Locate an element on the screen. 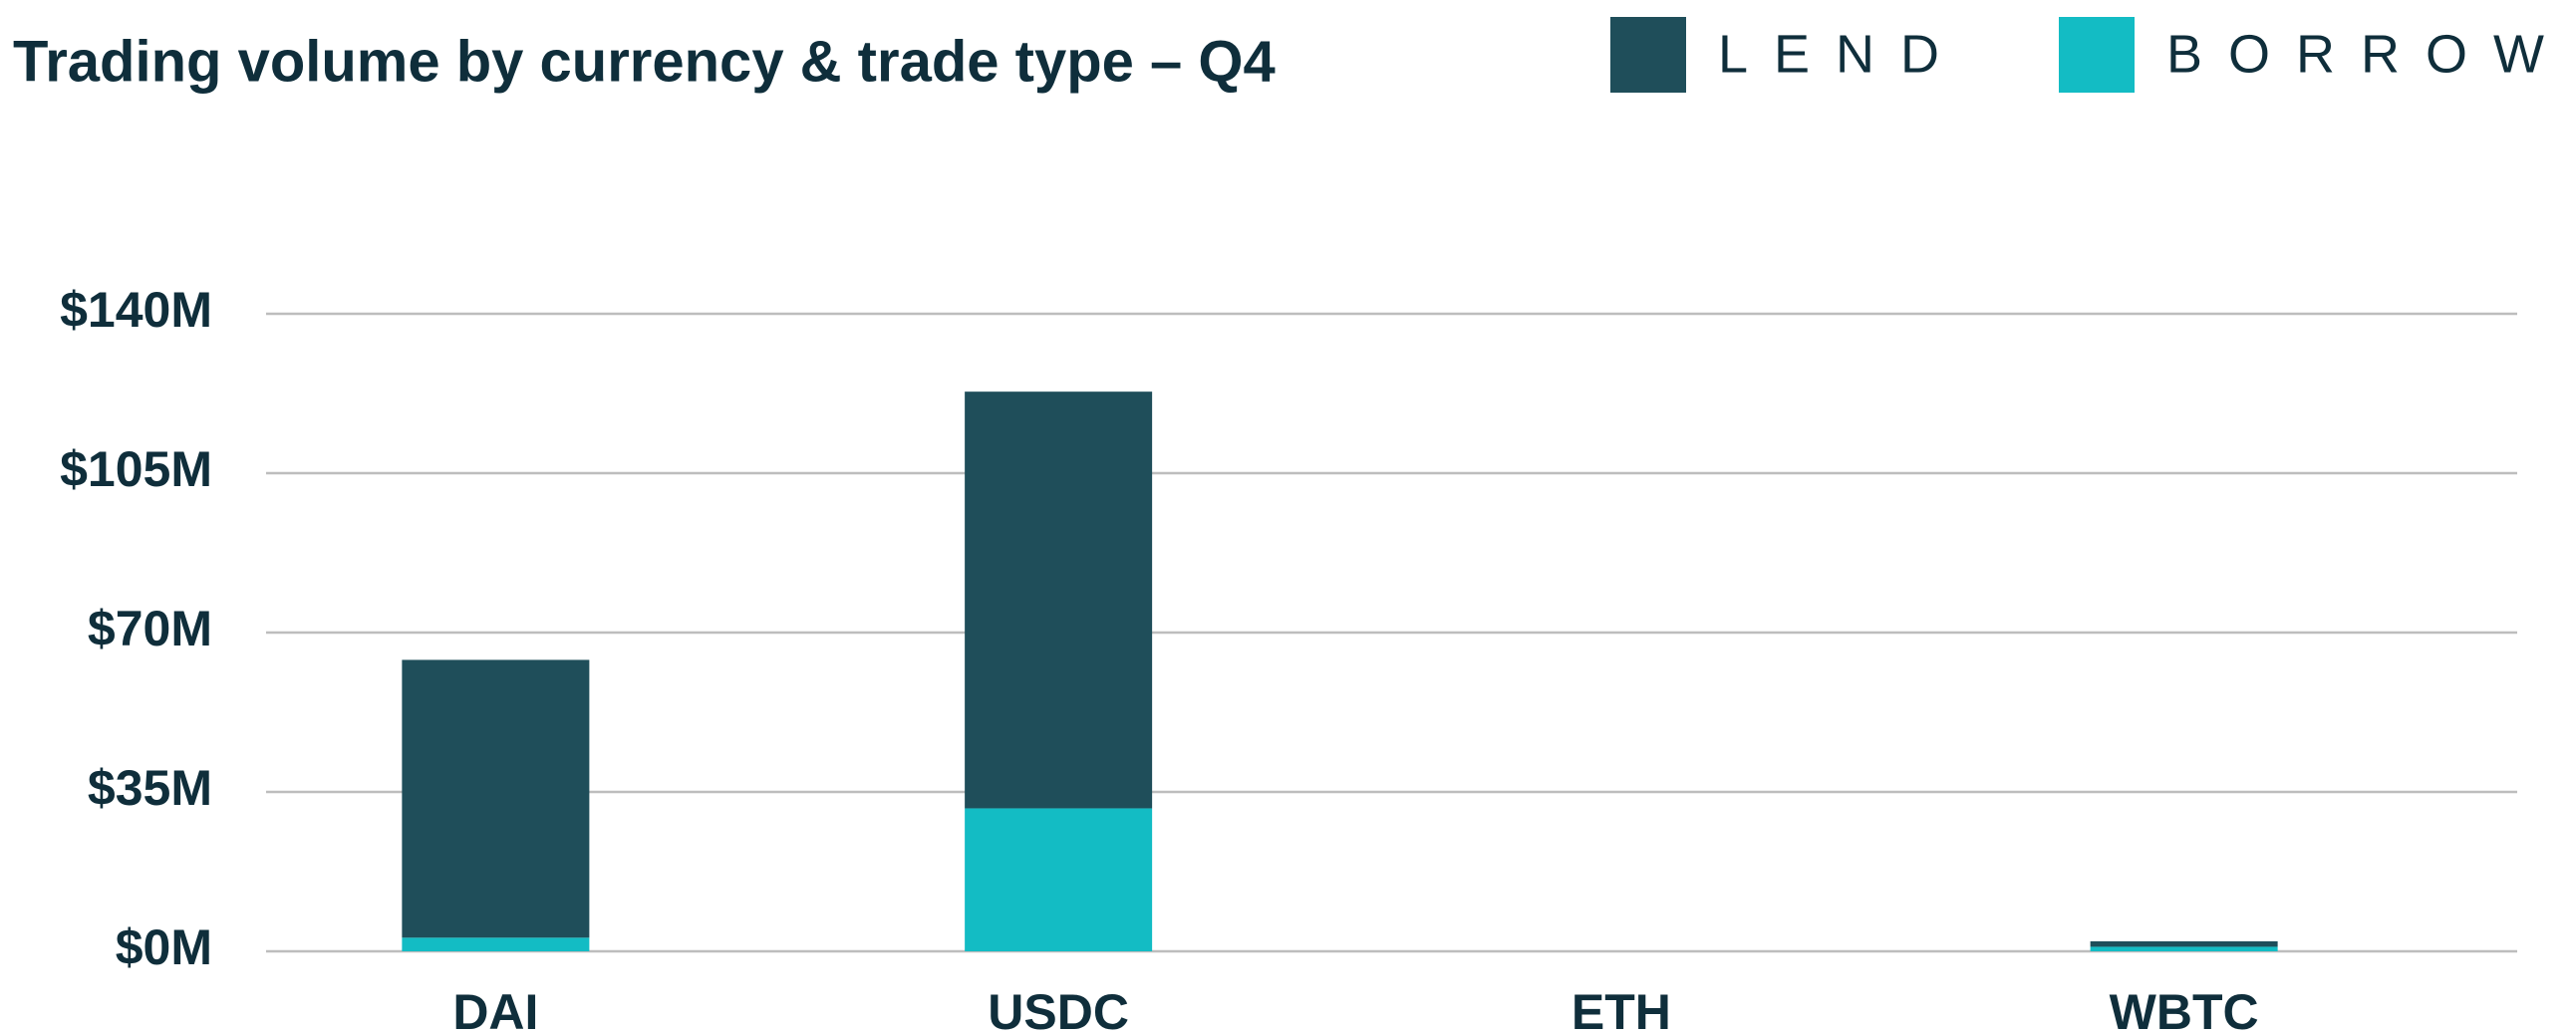 Image resolution: width=2576 pixels, height=1034 pixels. x-tick-label: ETH is located at coordinates (1621, 1009).